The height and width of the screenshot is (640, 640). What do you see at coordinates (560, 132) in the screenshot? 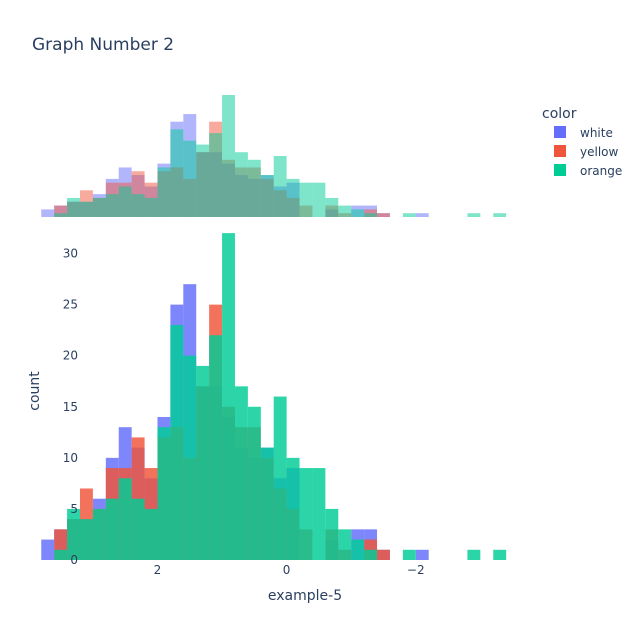
I see `legend-swatch-white` at bounding box center [560, 132].